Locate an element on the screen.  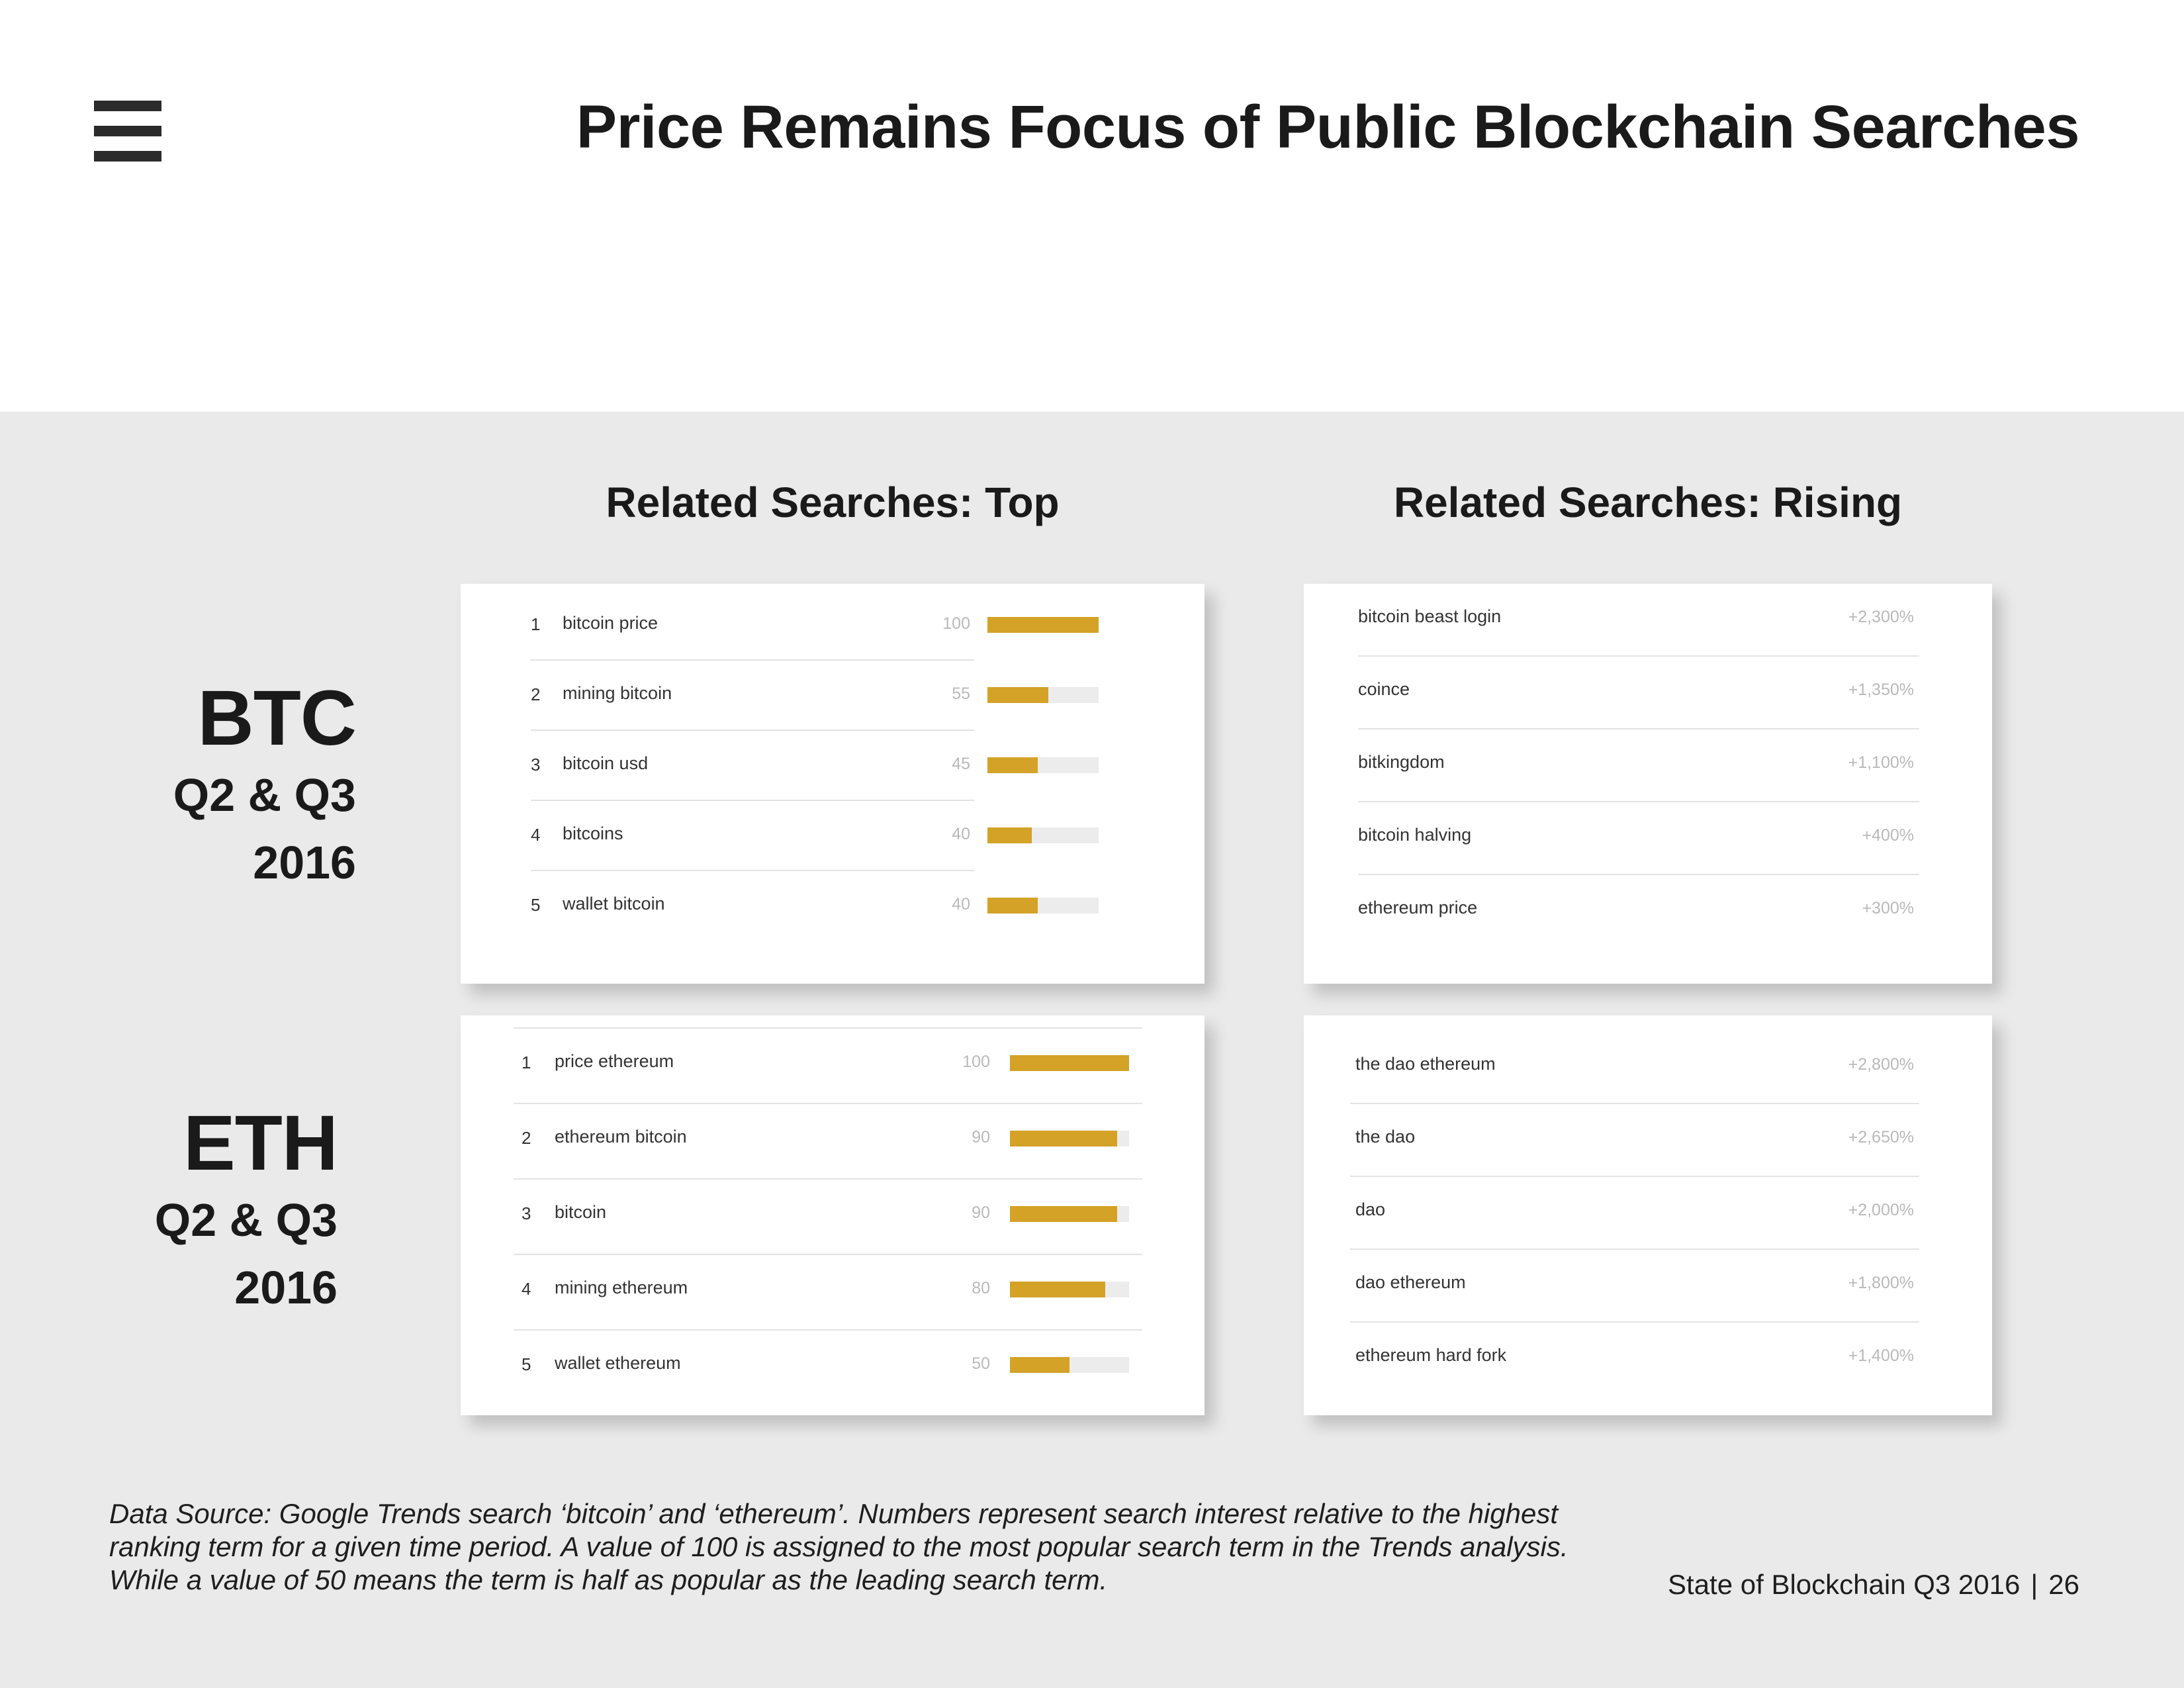
interest-value: 50 is located at coordinates (981, 1363).